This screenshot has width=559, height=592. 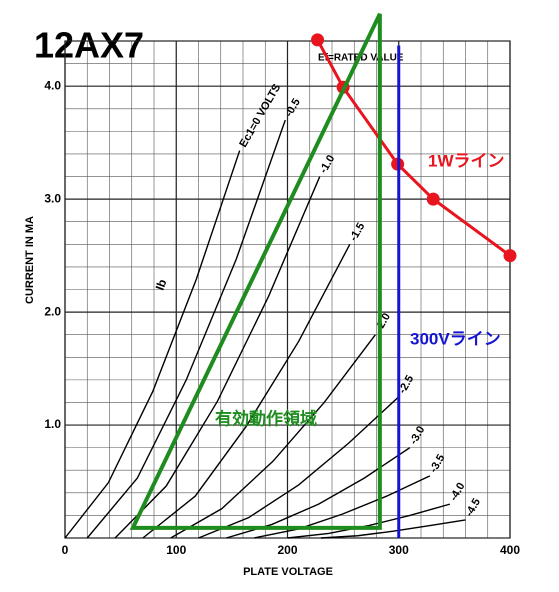 I want to click on x-tick-label: 300, so click(x=399, y=550).